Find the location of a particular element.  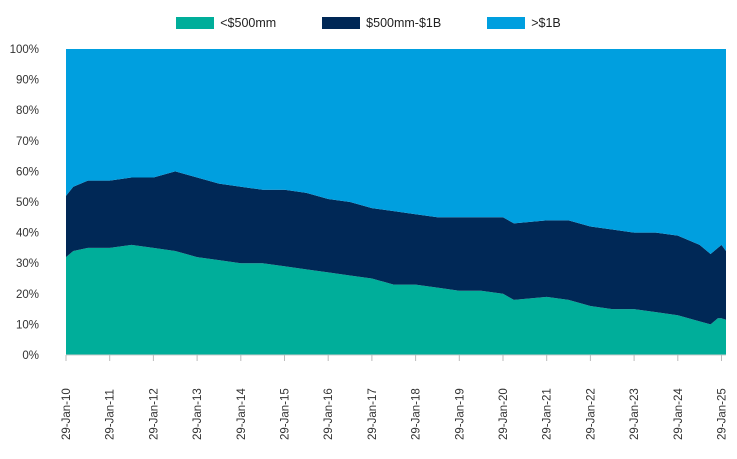

legend: <$500mm $500mm-$1B >$1B is located at coordinates (368, 23).